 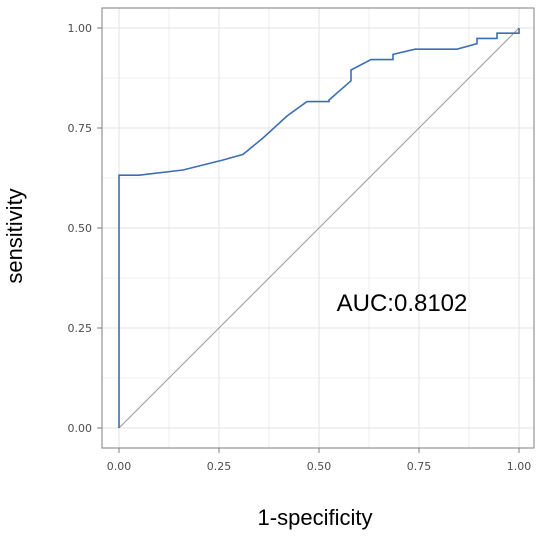 What do you see at coordinates (119, 466) in the screenshot?
I see `x-tick-label: 0.00` at bounding box center [119, 466].